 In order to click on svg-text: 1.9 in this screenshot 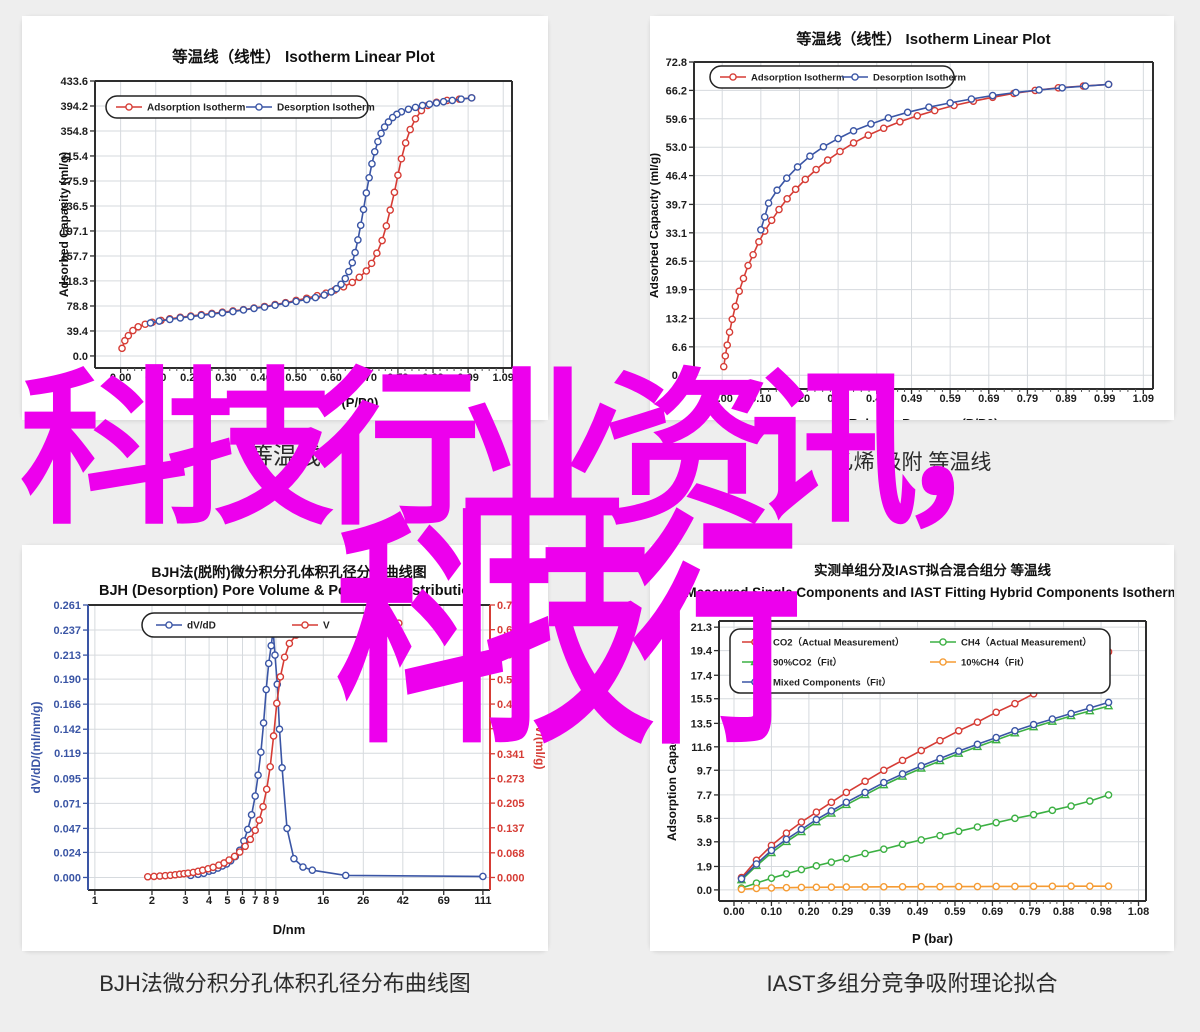, I will do `click(704, 867)`.